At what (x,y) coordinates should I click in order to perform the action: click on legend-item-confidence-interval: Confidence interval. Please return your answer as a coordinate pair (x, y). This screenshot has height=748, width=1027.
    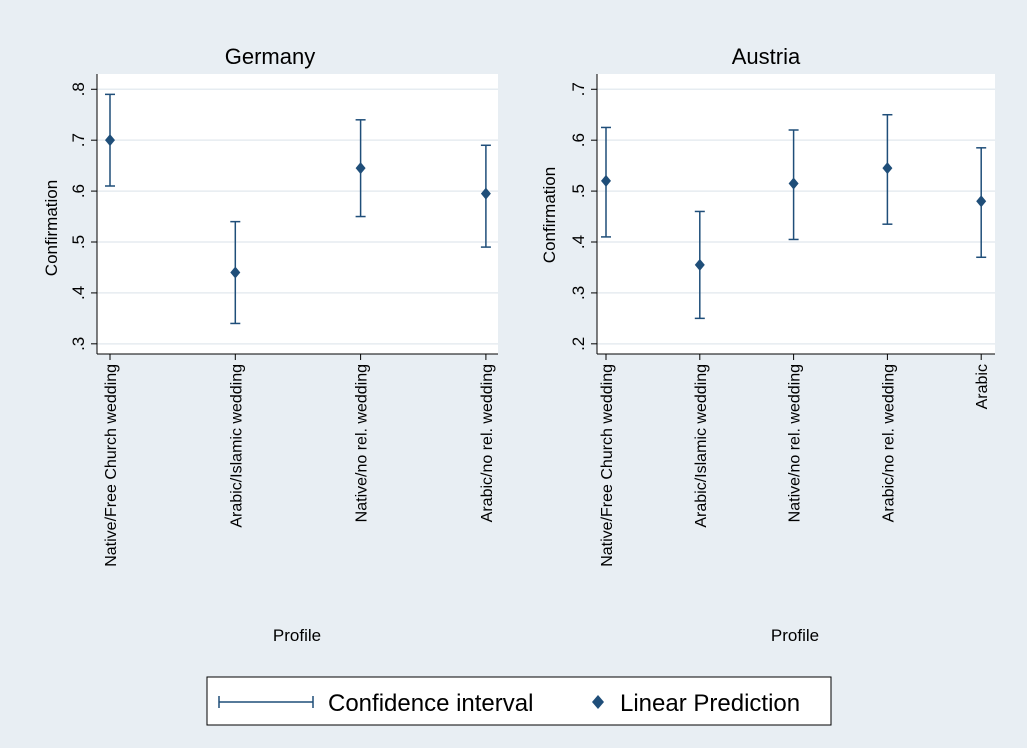
    Looking at the image, I should click on (375, 703).